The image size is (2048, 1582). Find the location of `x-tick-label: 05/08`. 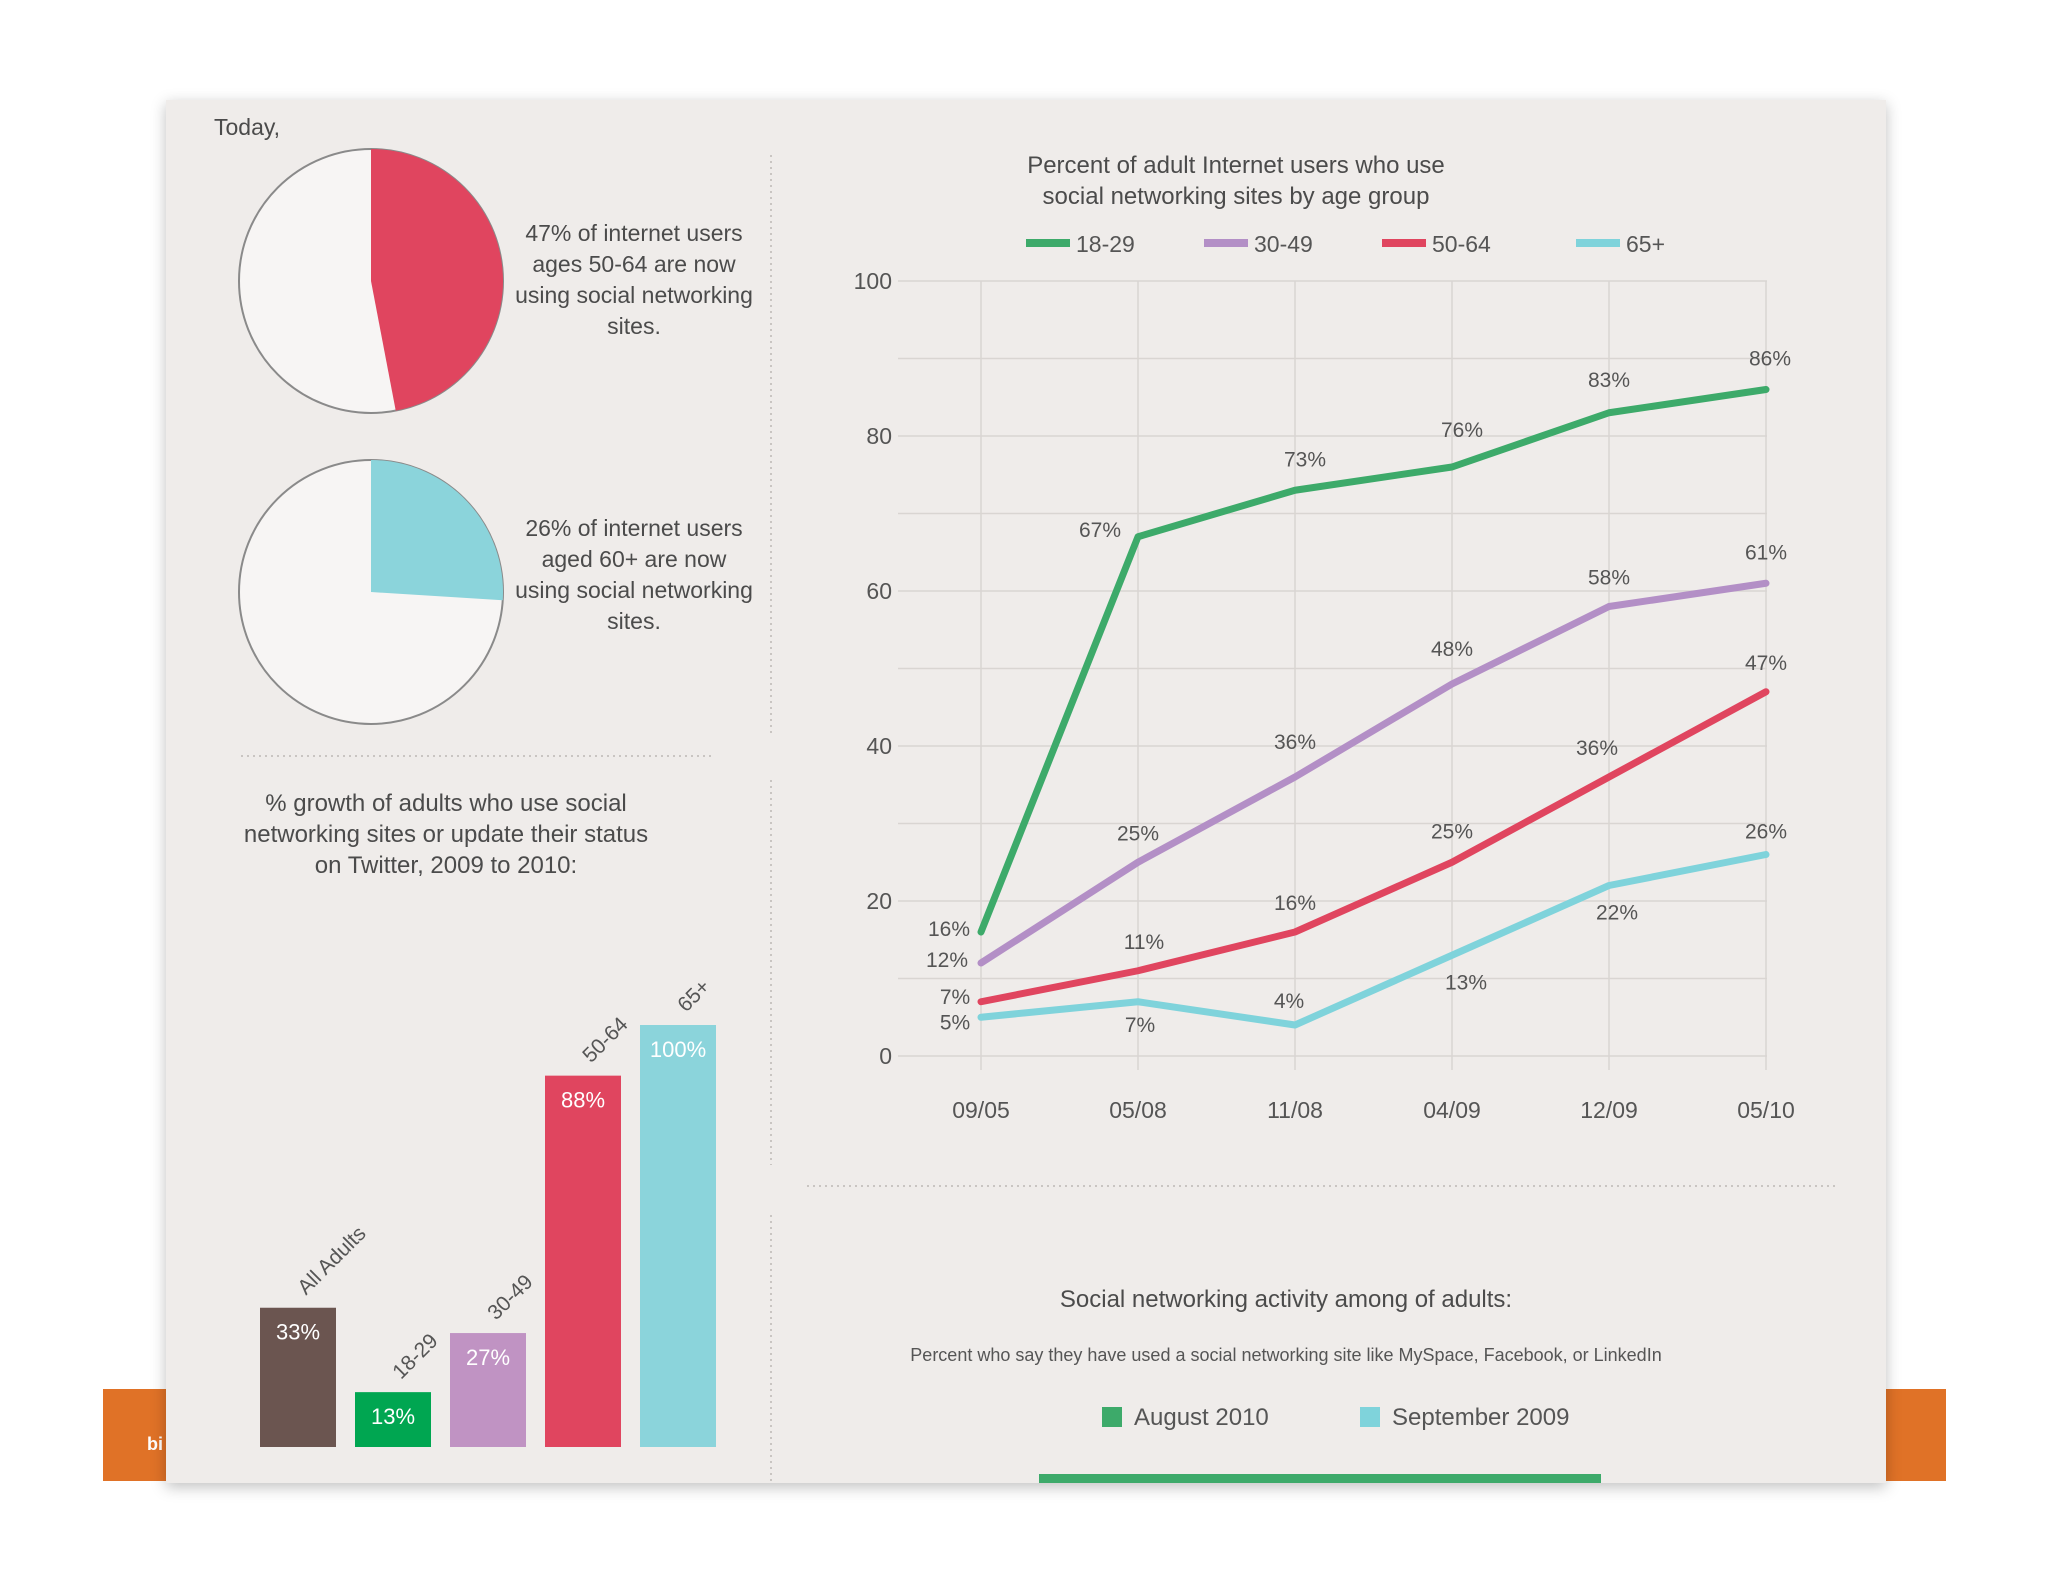

x-tick-label: 05/08 is located at coordinates (1138, 1110).